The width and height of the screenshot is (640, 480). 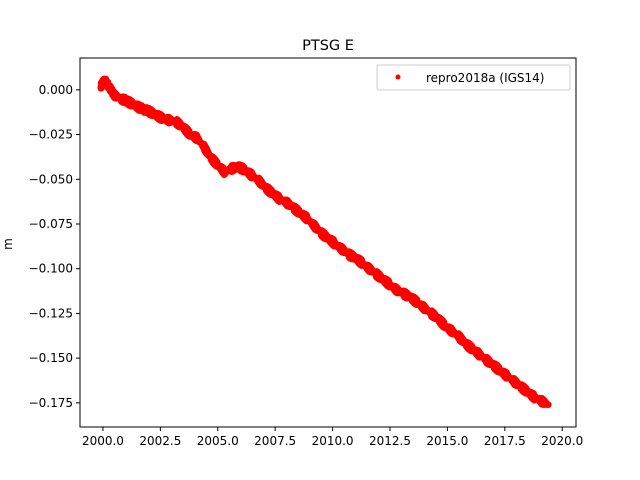 What do you see at coordinates (505, 441) in the screenshot?
I see `x-tick-label: 2017.5` at bounding box center [505, 441].